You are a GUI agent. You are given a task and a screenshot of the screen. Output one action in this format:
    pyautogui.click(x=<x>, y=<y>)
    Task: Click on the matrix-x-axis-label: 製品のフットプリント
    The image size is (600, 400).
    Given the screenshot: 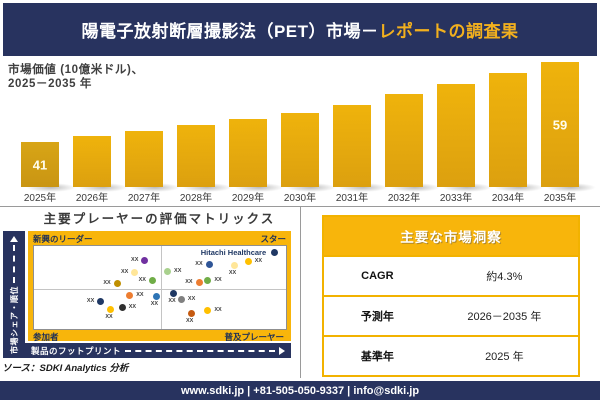 What is the action you would take?
    pyautogui.click(x=76, y=350)
    